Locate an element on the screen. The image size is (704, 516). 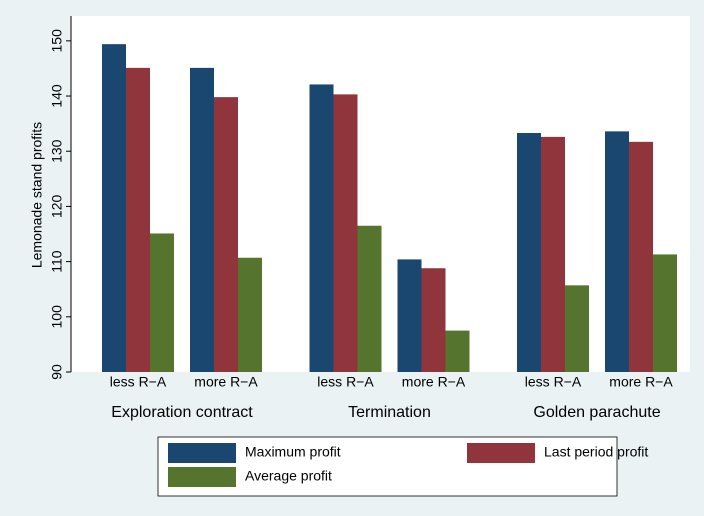
group-label: Golden parachute is located at coordinates (596, 412).